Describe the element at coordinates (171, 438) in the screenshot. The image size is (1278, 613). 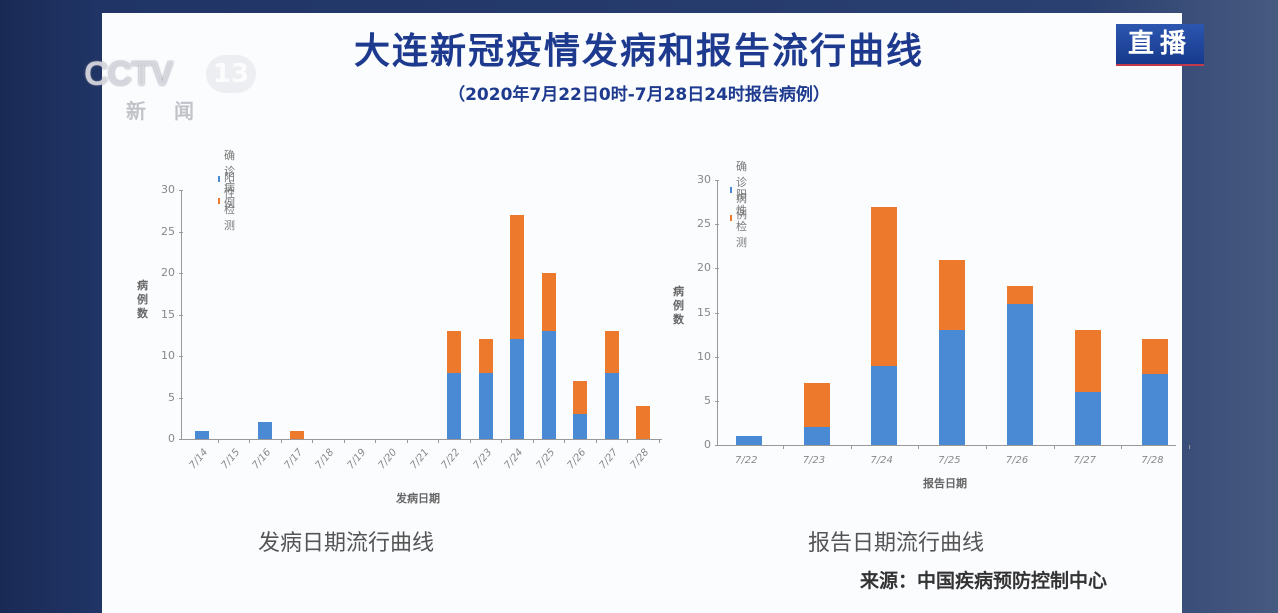
I see `y-tick-label: 0` at that location.